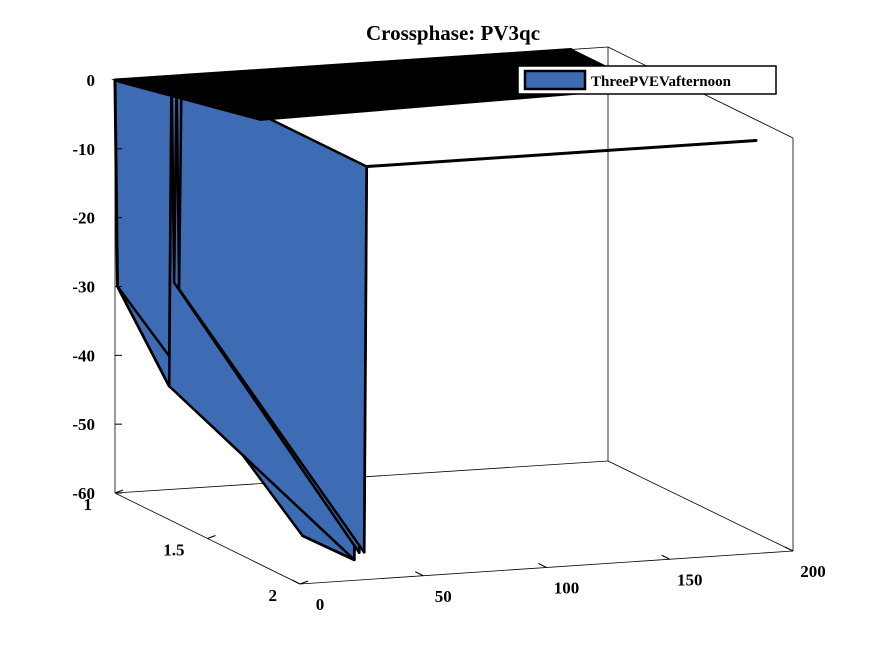  Describe the element at coordinates (88, 504) in the screenshot. I see `y-tick-label: 1` at that location.